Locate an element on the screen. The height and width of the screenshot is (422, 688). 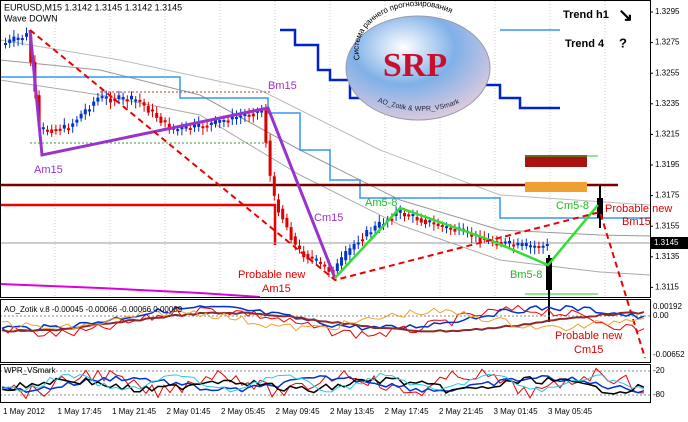
level-line is located at coordinates (420, 69).